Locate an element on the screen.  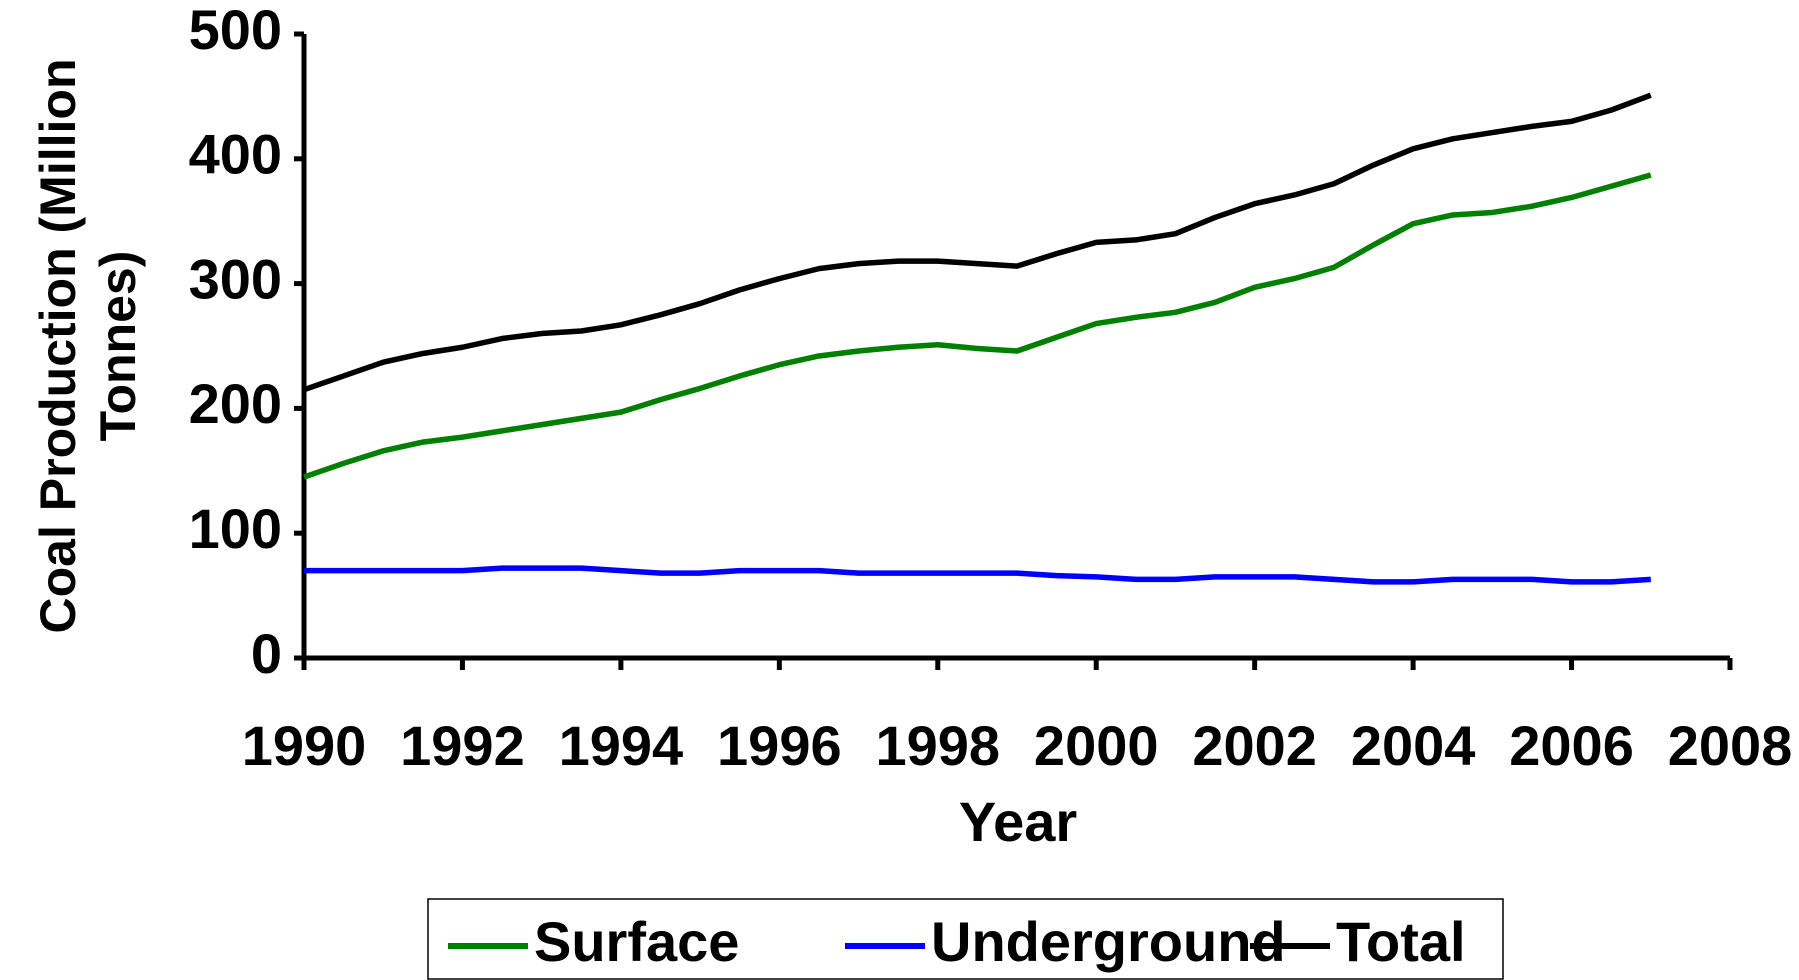
y-tick-label: 100 is located at coordinates (235, 528).